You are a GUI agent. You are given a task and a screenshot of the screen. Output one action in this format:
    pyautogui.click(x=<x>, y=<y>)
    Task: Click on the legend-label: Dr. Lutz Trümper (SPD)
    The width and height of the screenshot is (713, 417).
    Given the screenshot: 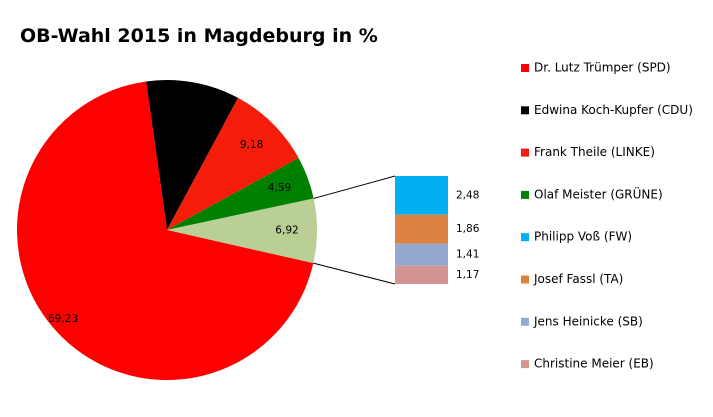 What is the action you would take?
    pyautogui.click(x=602, y=68)
    